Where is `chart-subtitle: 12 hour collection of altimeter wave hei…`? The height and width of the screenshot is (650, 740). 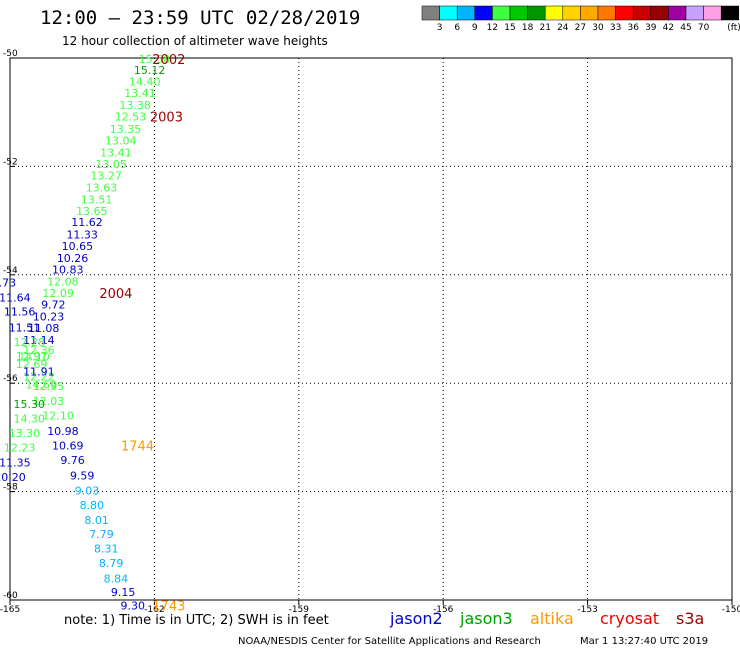 chart-subtitle: 12 hour collection of altimeter wave hei… is located at coordinates (195, 41).